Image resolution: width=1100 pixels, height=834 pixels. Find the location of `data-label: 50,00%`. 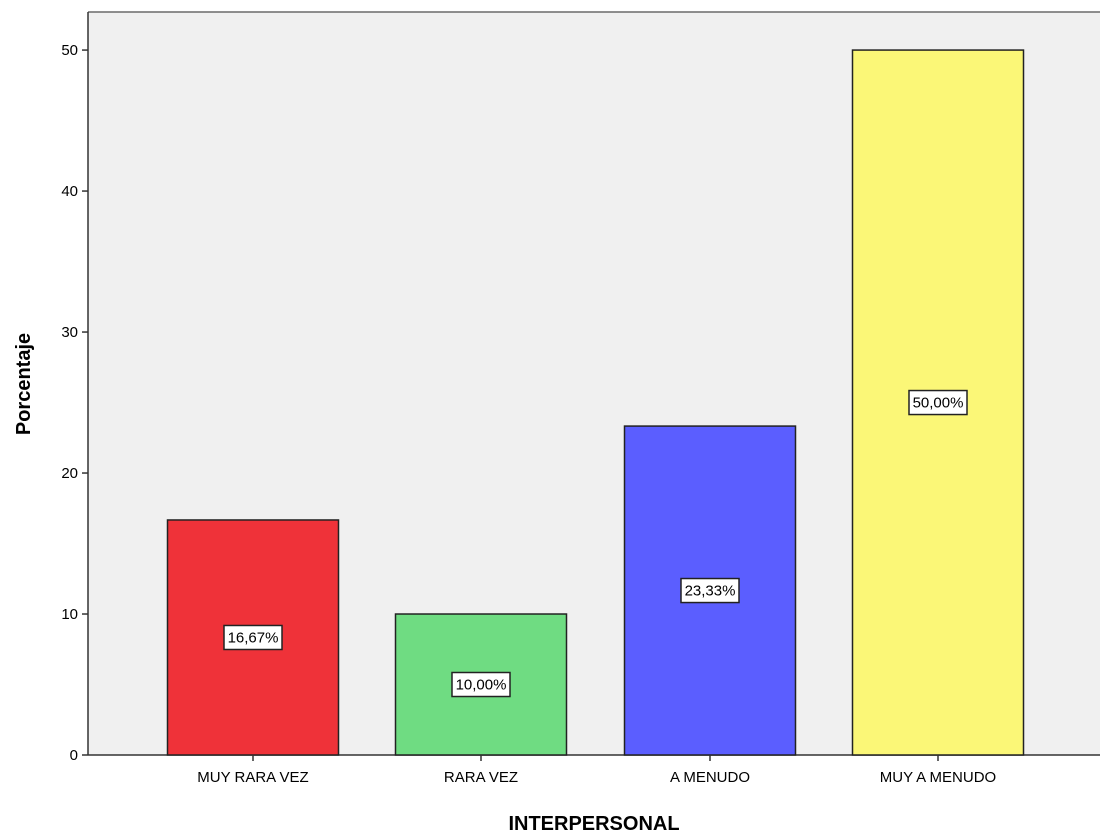

data-label: 50,00% is located at coordinates (938, 403).